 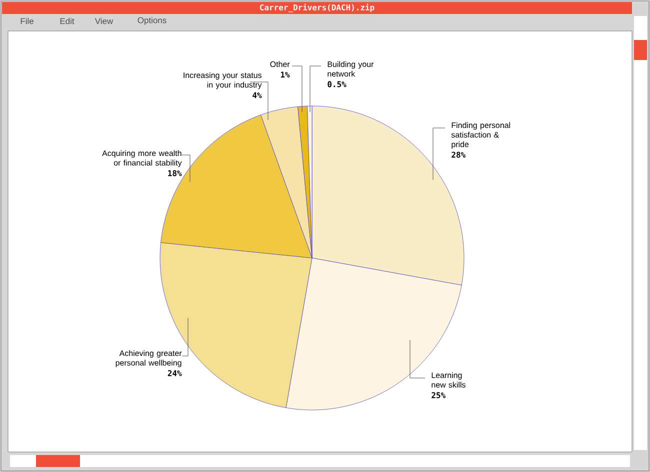 I want to click on text: Edit, so click(x=67, y=21).